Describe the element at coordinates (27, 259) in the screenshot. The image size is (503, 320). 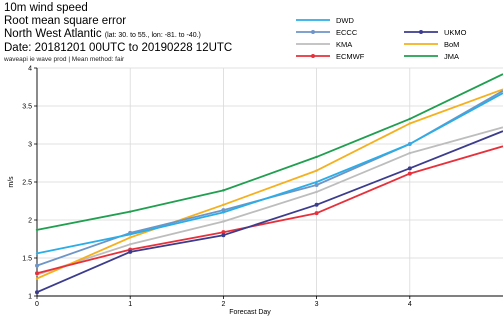
I see `y-tick-label: 1.5` at that location.